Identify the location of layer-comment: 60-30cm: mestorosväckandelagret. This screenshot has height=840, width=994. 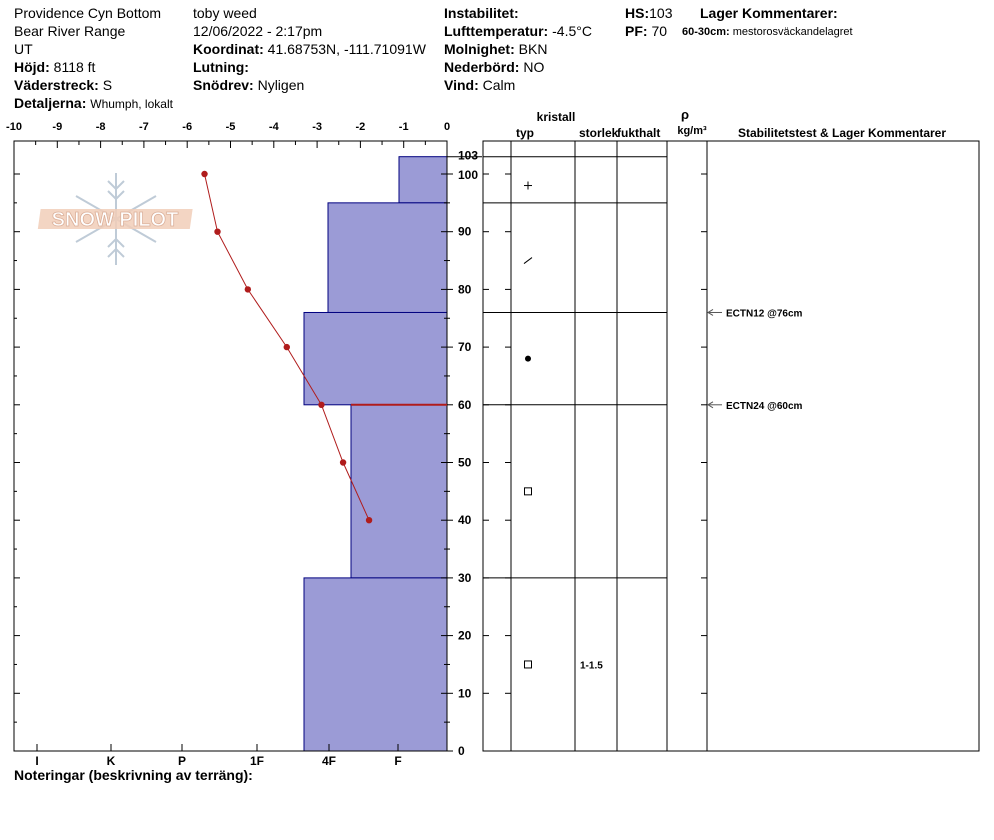
(767, 32).